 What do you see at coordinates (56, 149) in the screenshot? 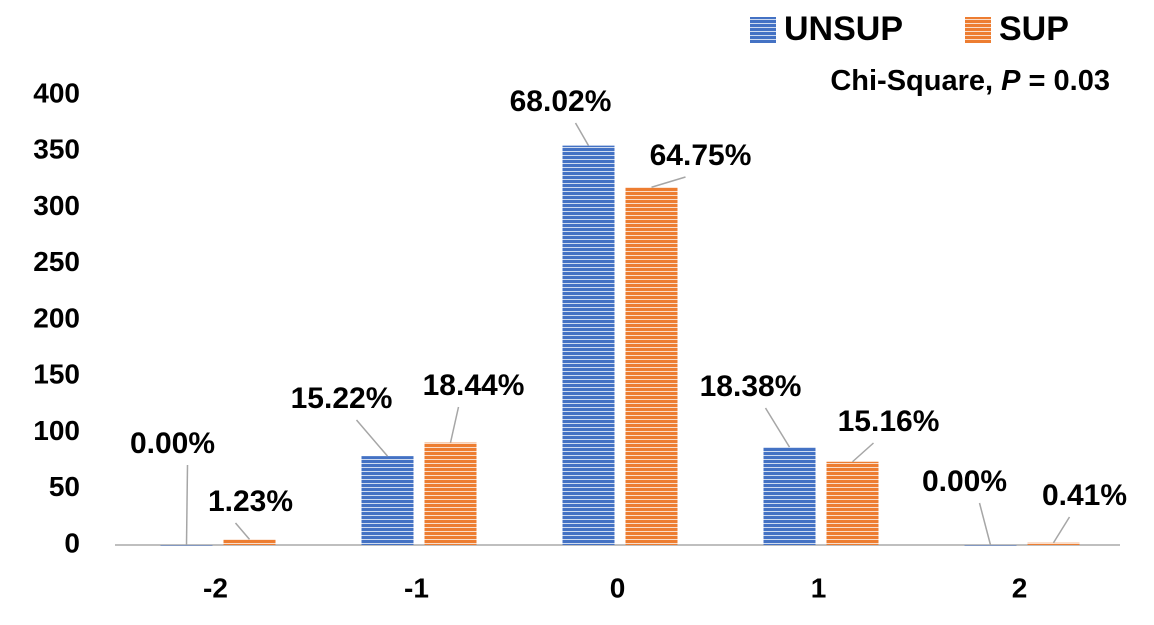
I see `y-tick-label: 350` at bounding box center [56, 149].